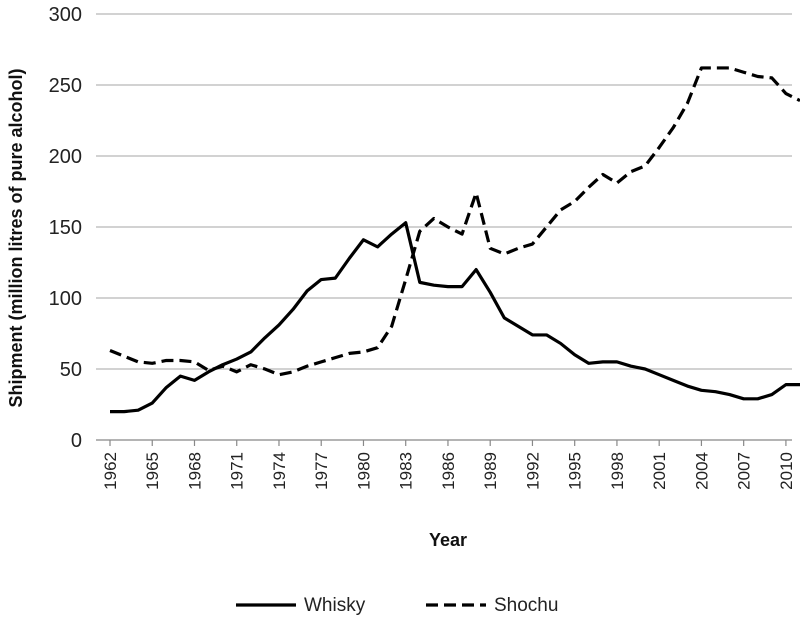 Image resolution: width=800 pixels, height=627 pixels. I want to click on y-tick-label: 100, so click(65, 299).